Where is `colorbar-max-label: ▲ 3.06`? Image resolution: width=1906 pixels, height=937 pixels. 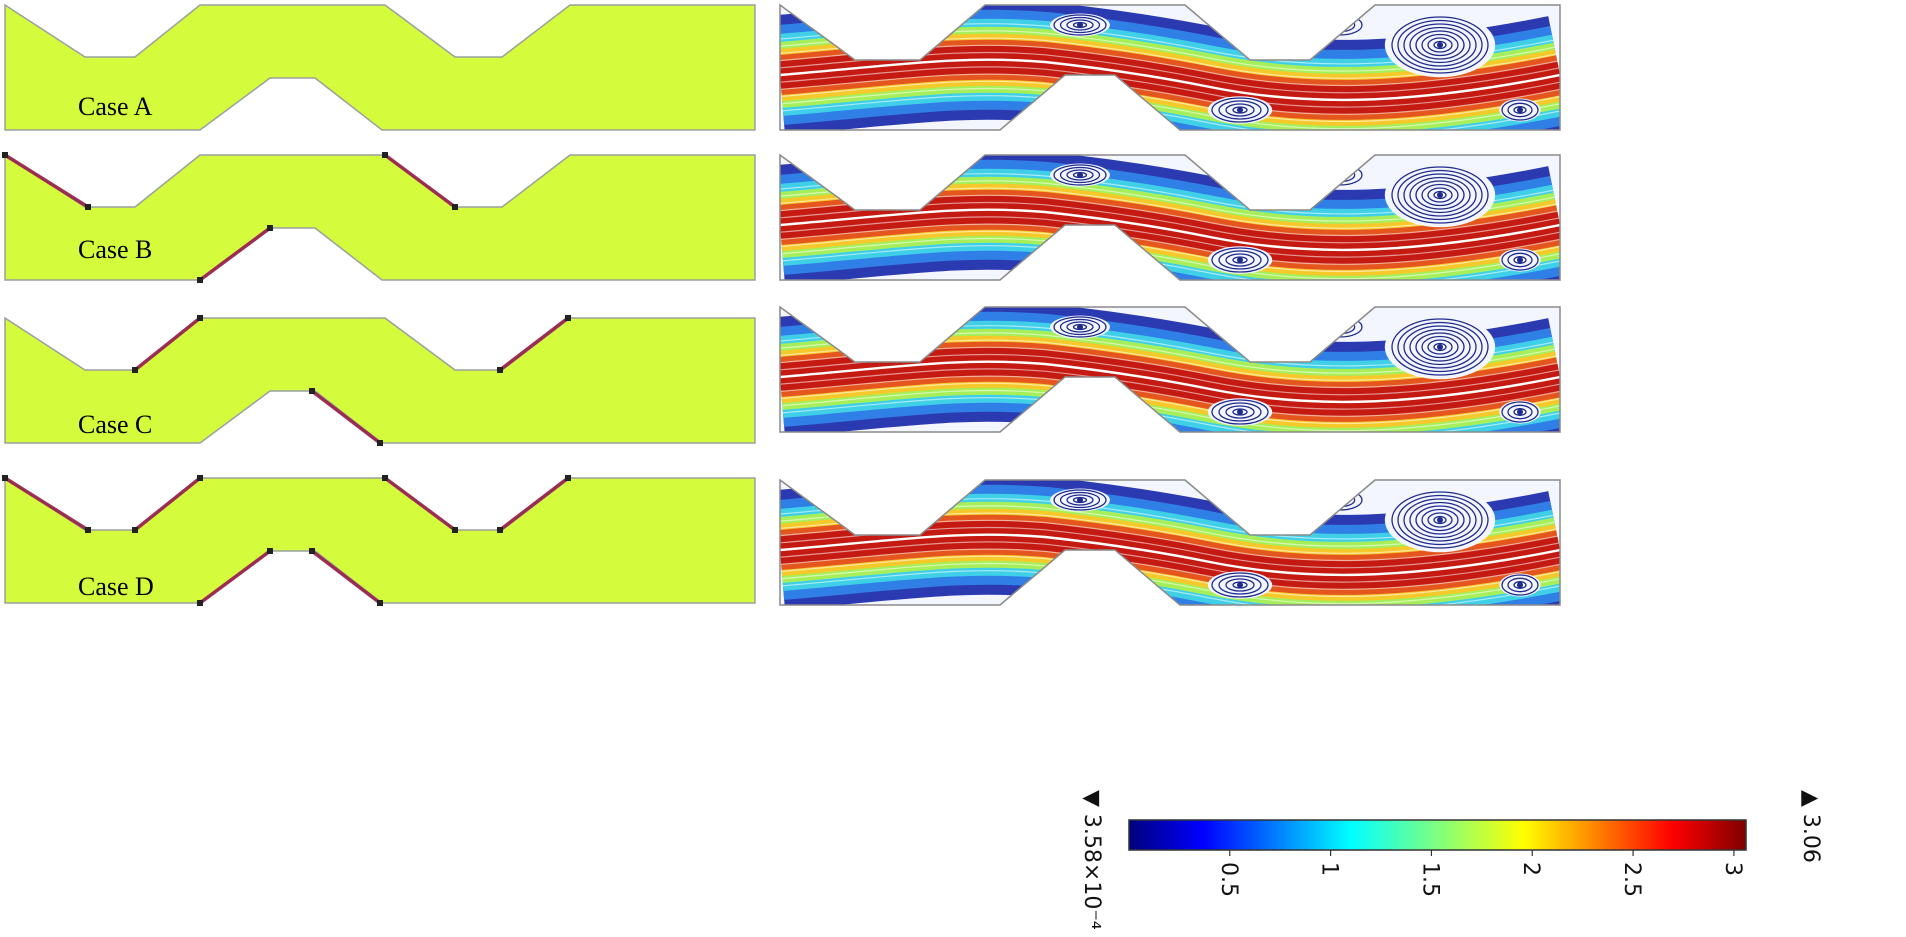
colorbar-max-label: ▲ 3.06 is located at coordinates (1810, 826).